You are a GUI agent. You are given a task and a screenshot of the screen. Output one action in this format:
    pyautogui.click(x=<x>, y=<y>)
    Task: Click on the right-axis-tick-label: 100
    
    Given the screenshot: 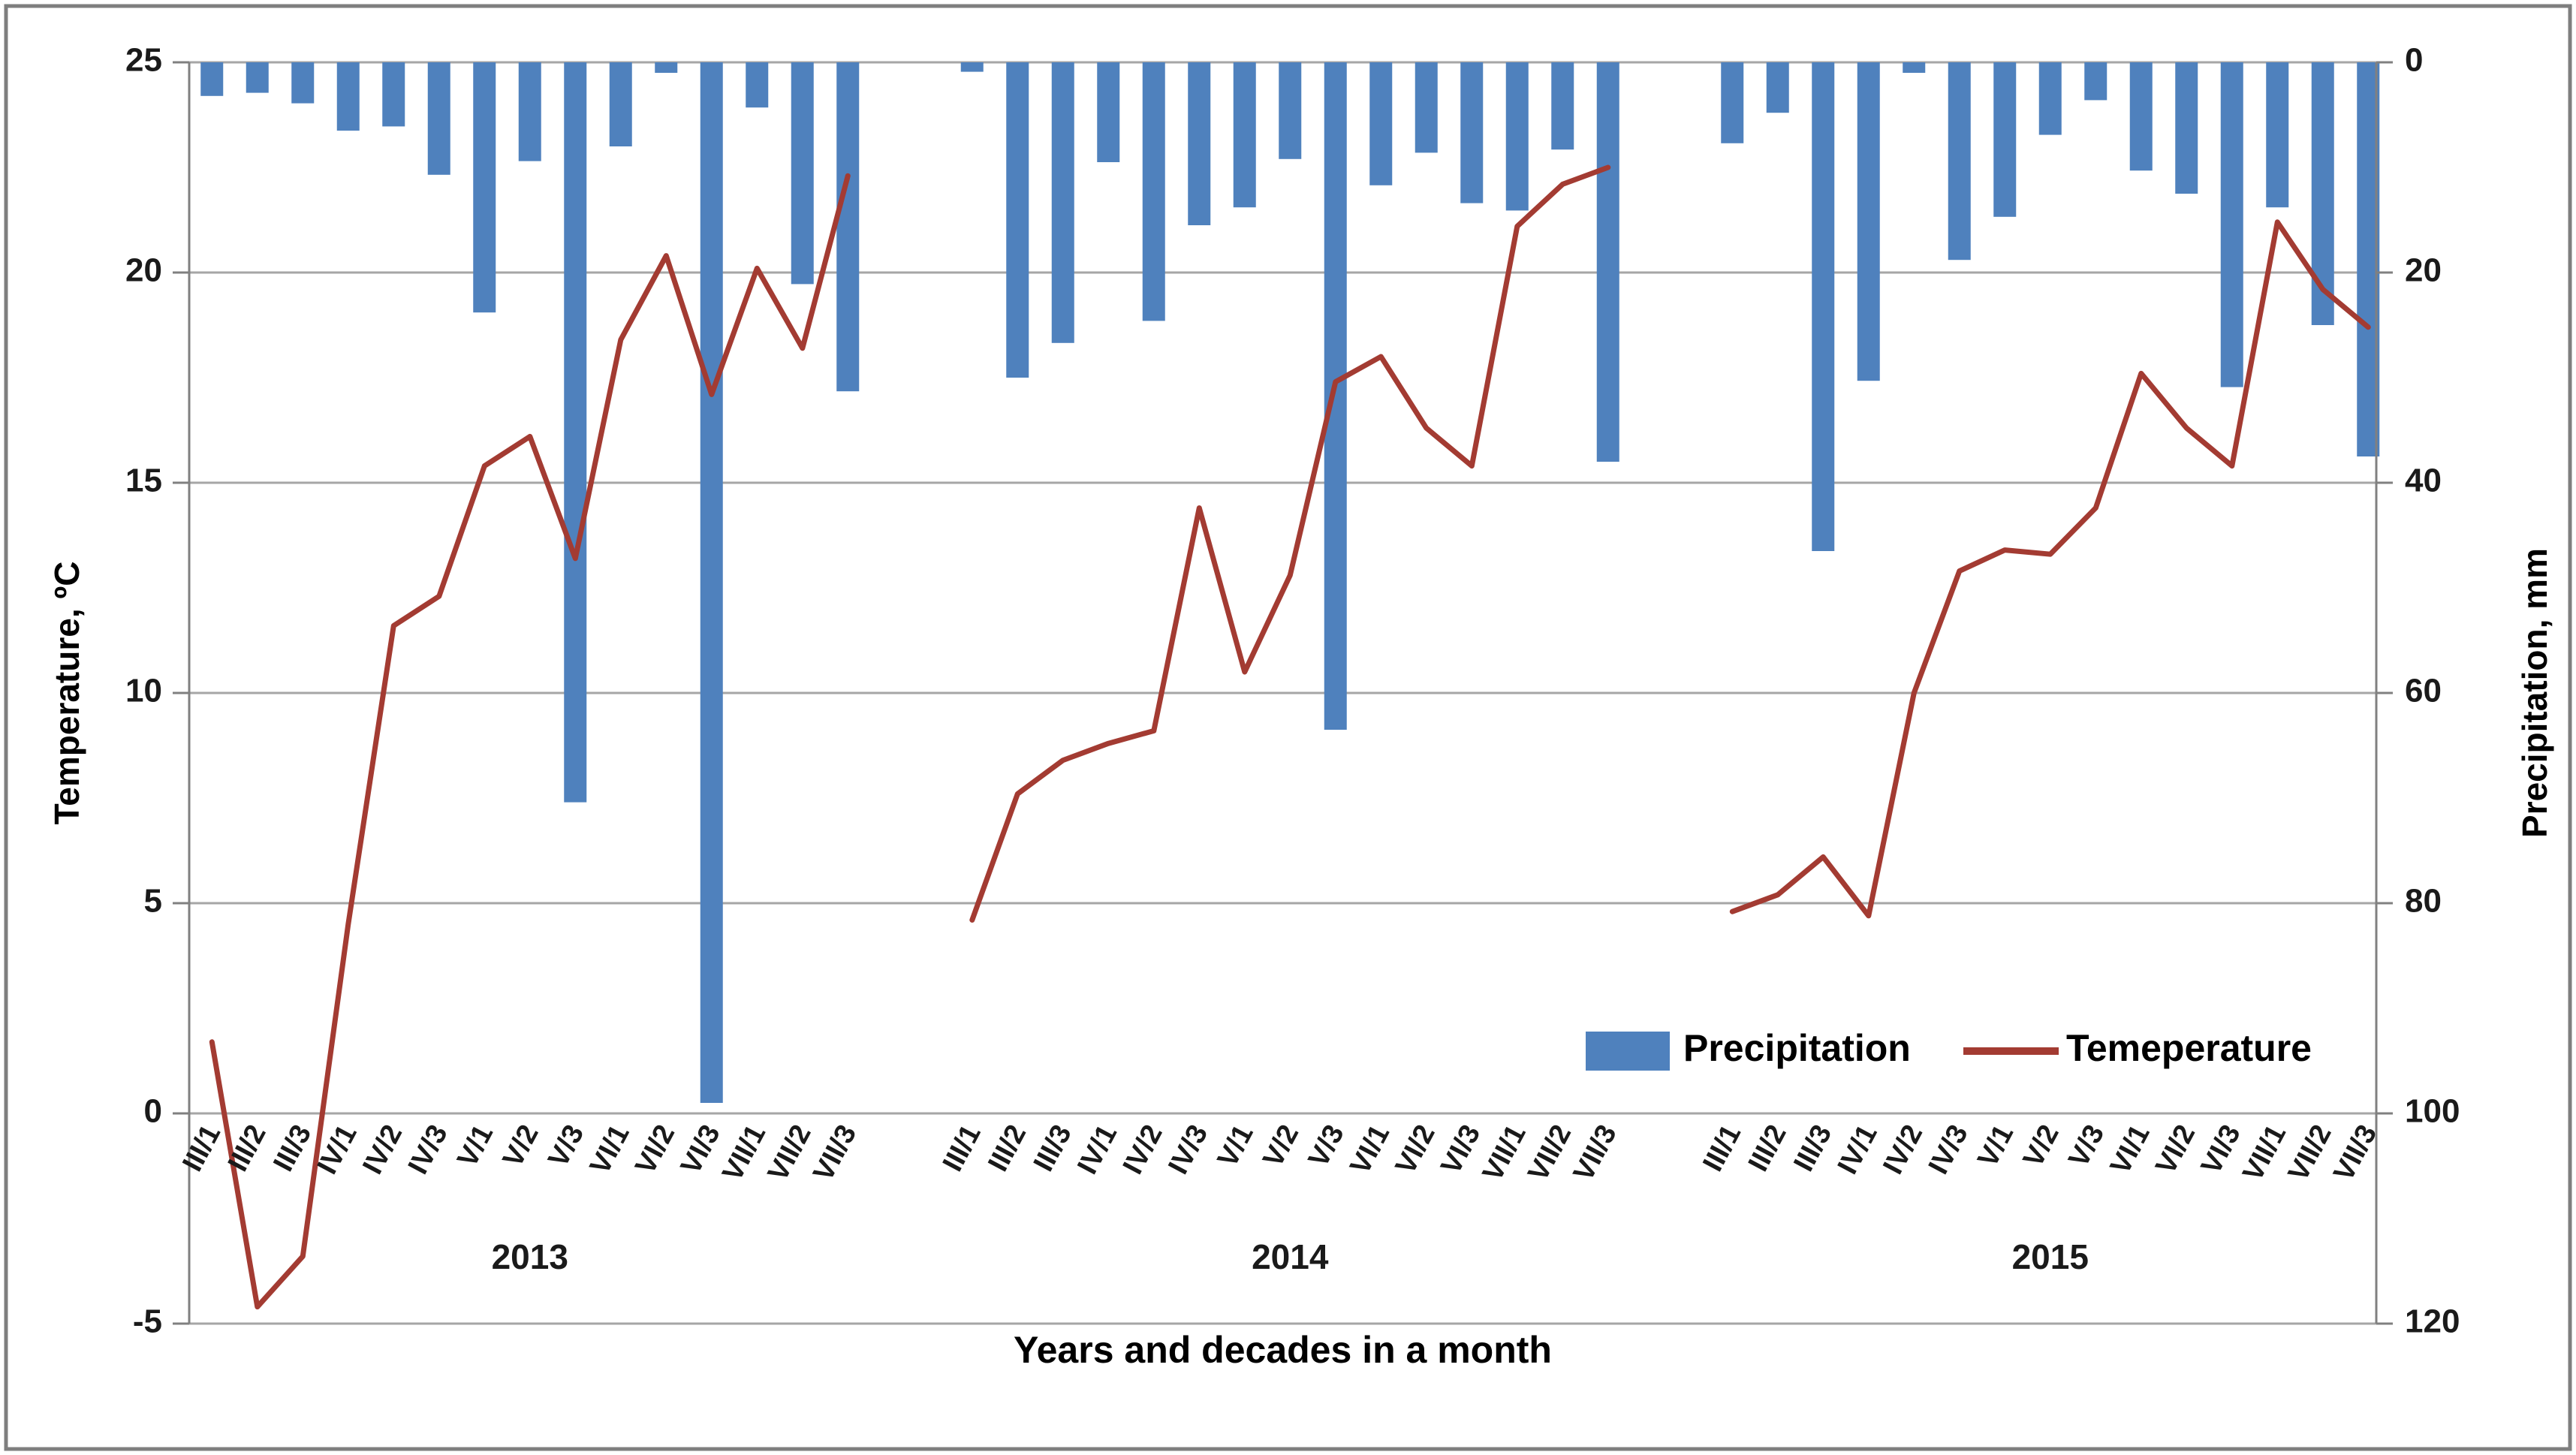 What is the action you would take?
    pyautogui.click(x=2432, y=1111)
    